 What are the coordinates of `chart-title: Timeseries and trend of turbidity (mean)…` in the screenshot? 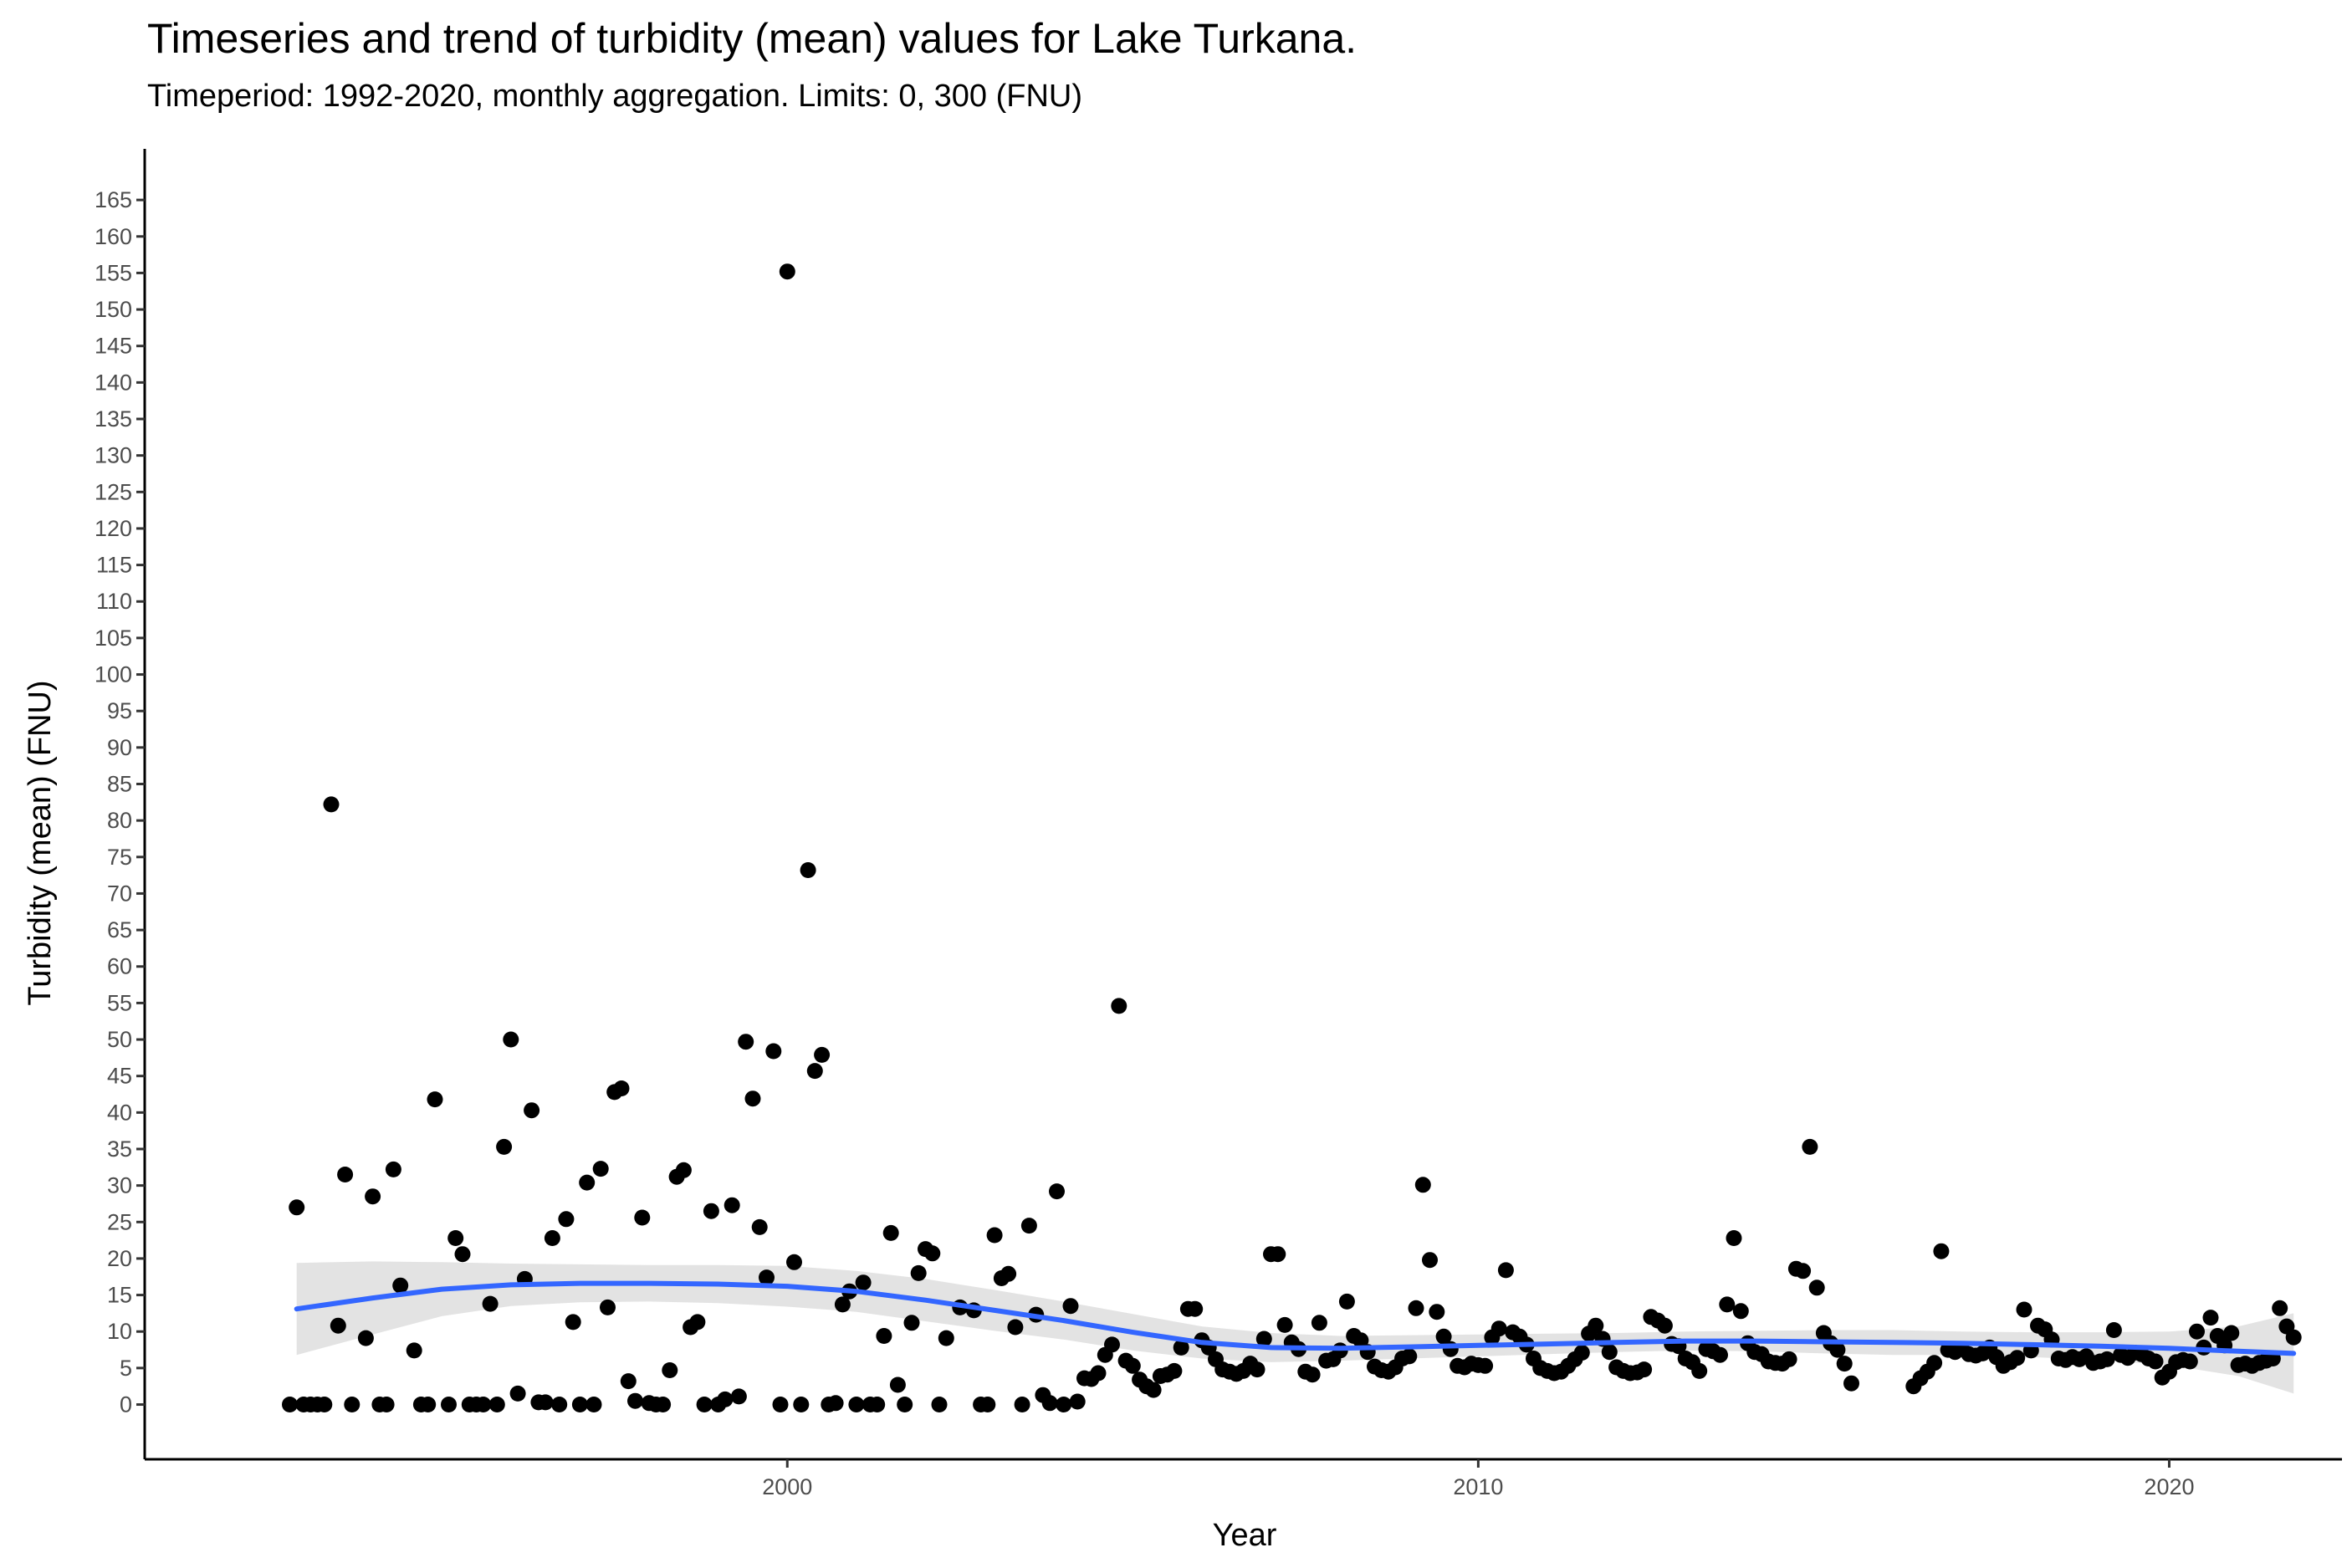 It's located at (752, 38).